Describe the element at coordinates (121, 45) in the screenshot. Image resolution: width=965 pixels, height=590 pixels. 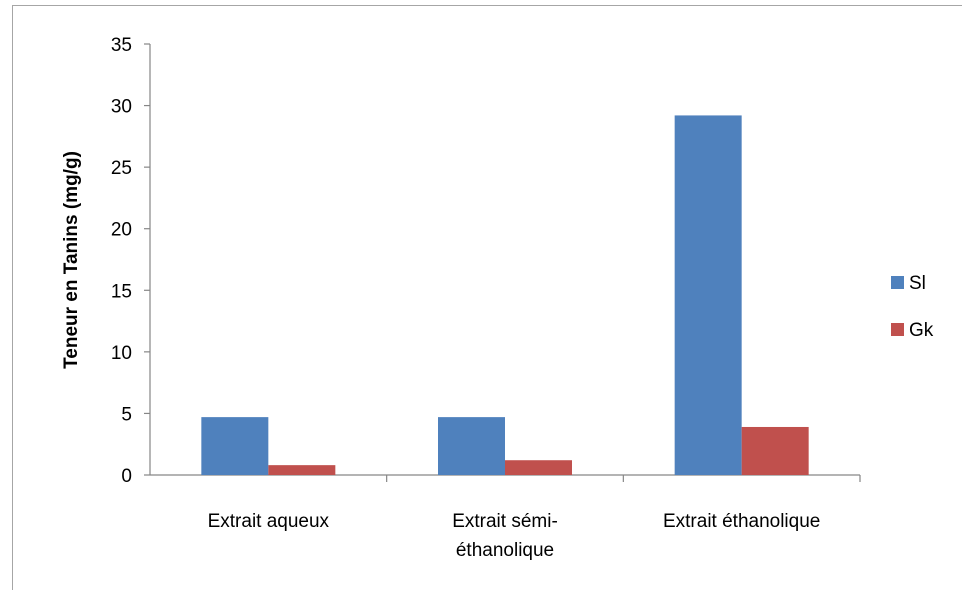
I see `y-tick-label: 35` at that location.